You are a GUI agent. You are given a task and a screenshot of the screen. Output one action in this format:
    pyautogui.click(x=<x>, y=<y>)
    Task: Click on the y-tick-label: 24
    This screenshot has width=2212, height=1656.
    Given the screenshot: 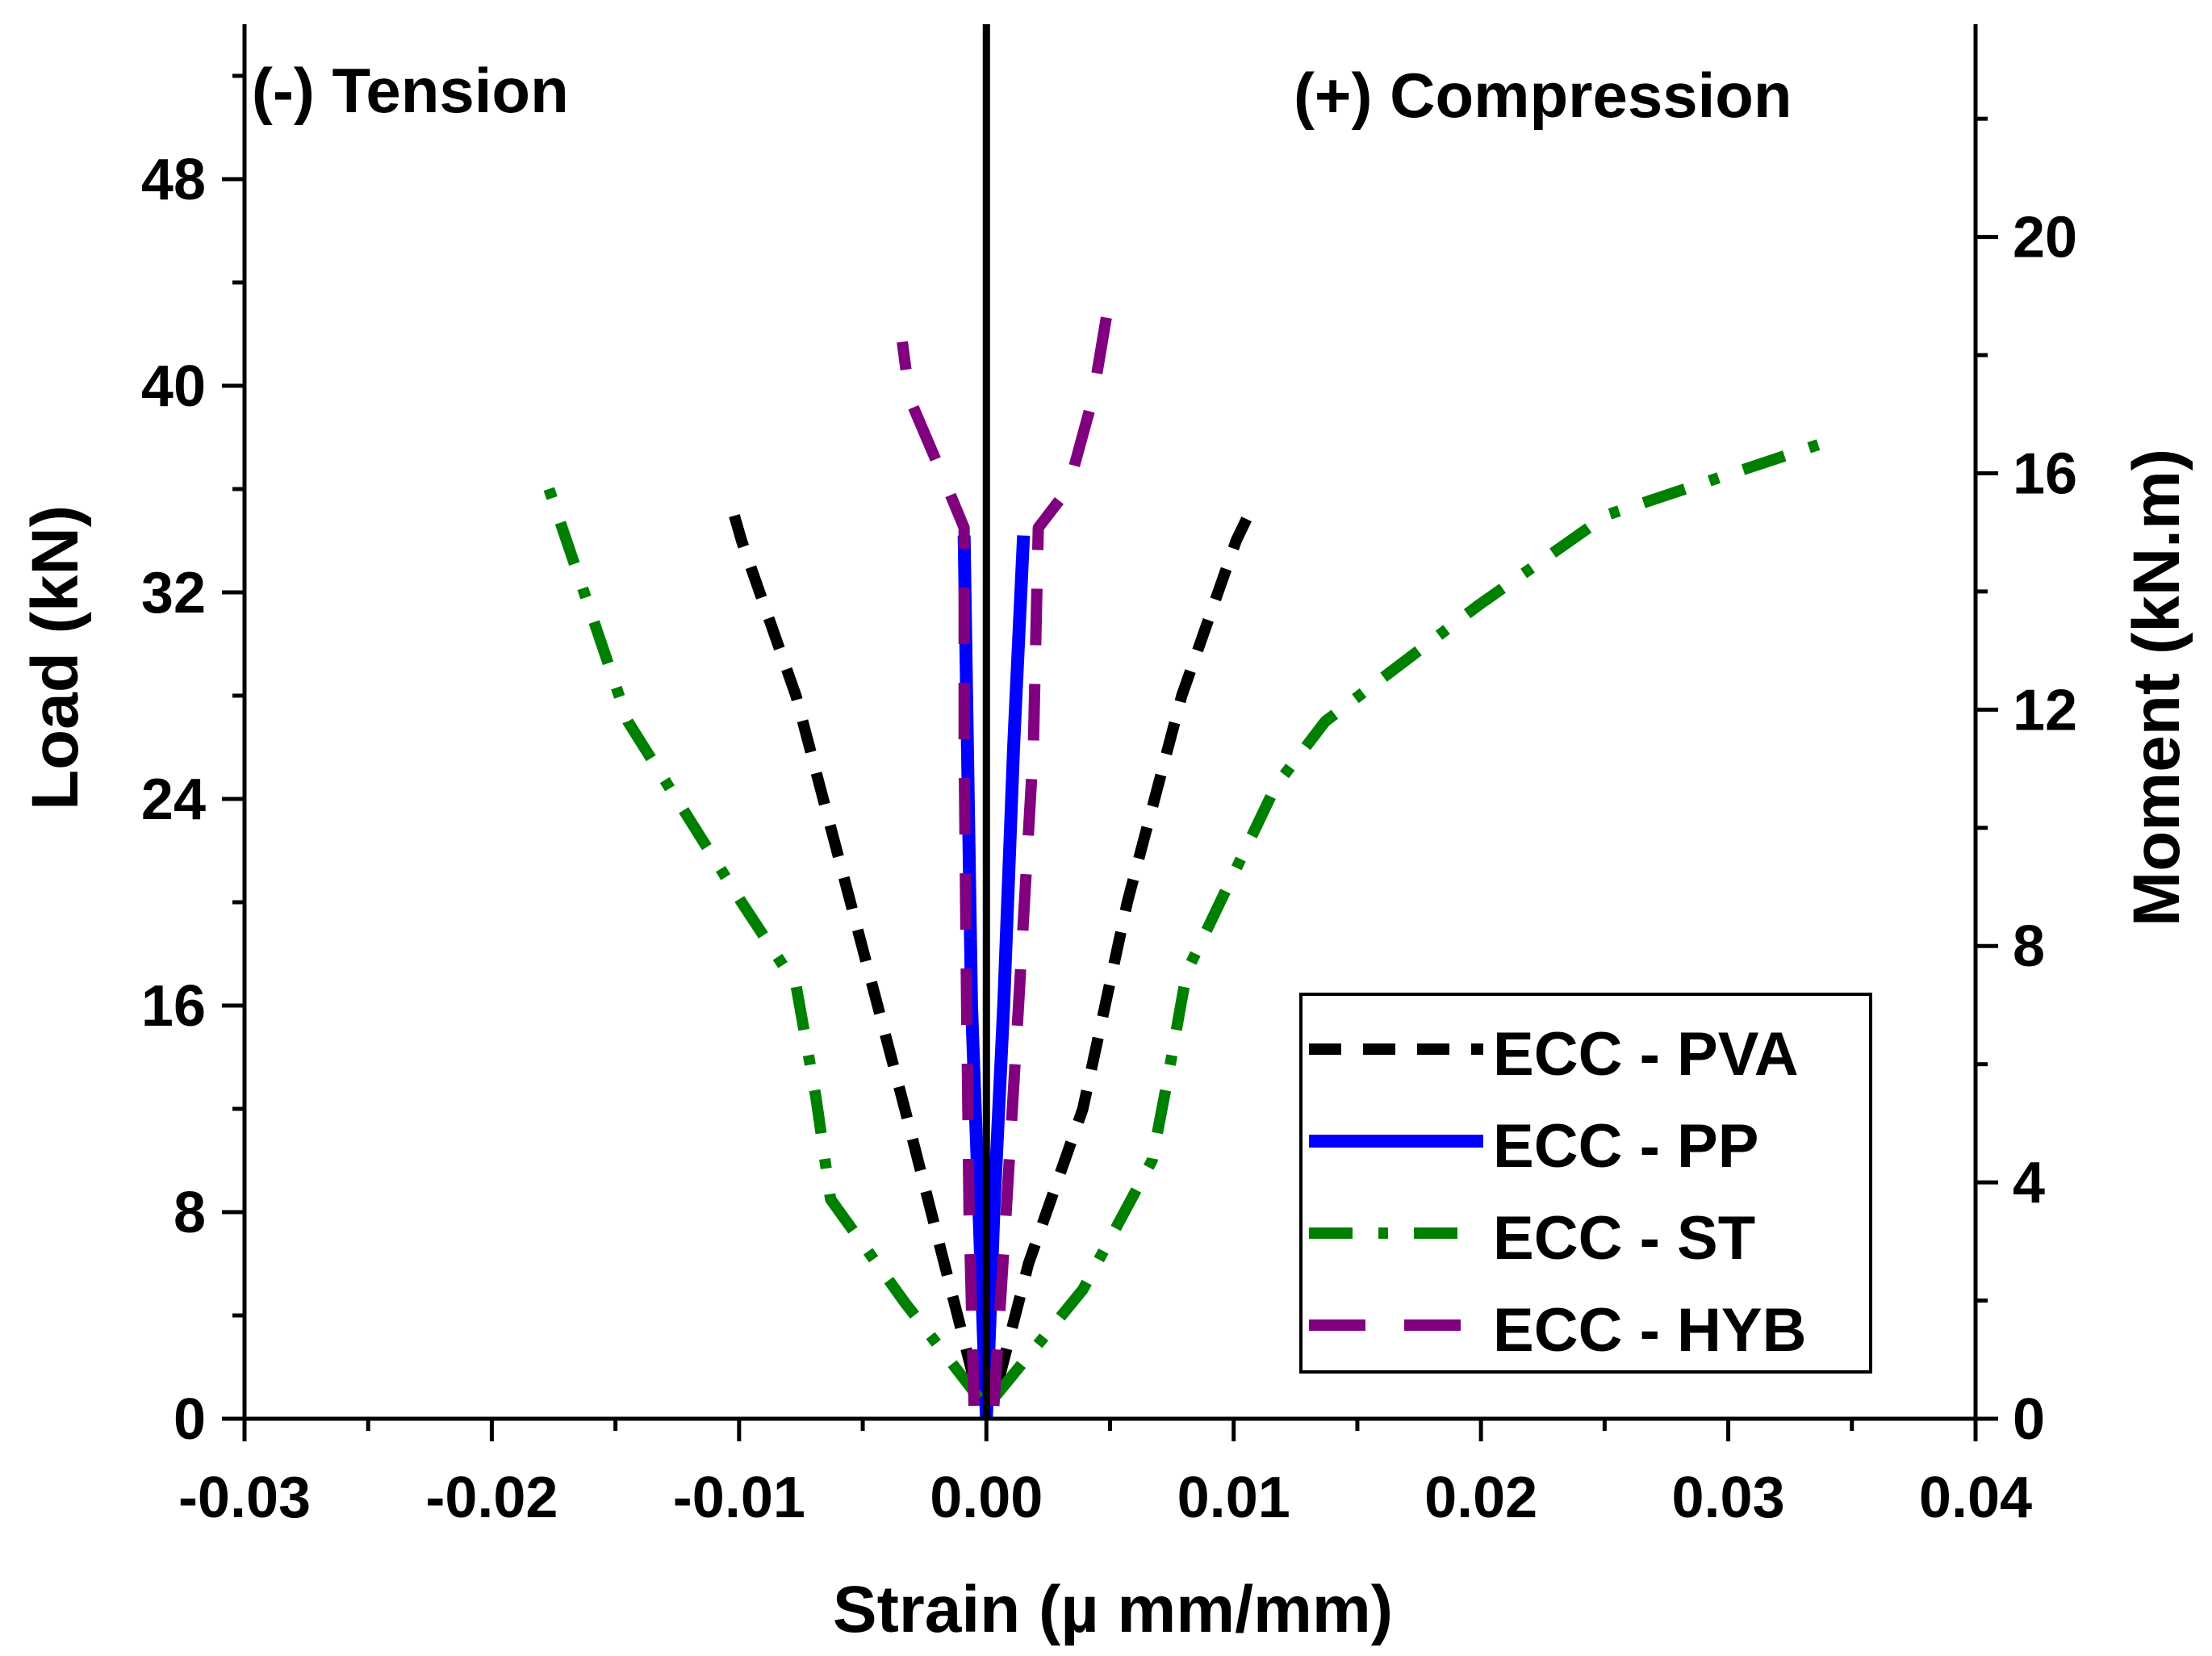 What is the action you would take?
    pyautogui.click(x=173, y=799)
    